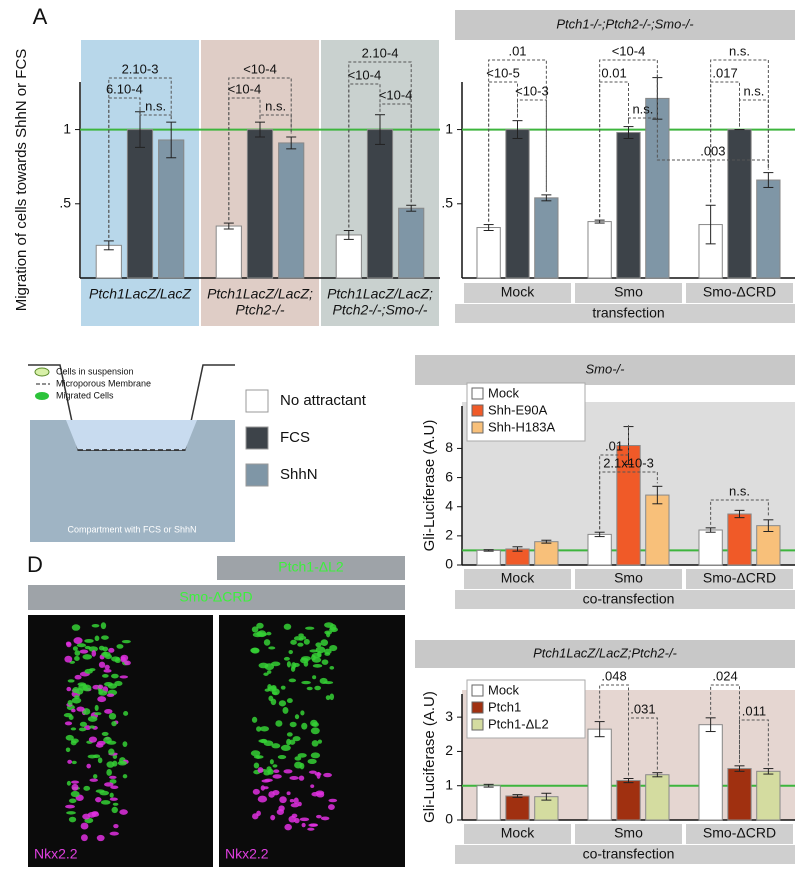 This screenshot has width=800, height=872. I want to click on x-tick-label: Ptch1LacZ/LacZ, so click(140, 294).